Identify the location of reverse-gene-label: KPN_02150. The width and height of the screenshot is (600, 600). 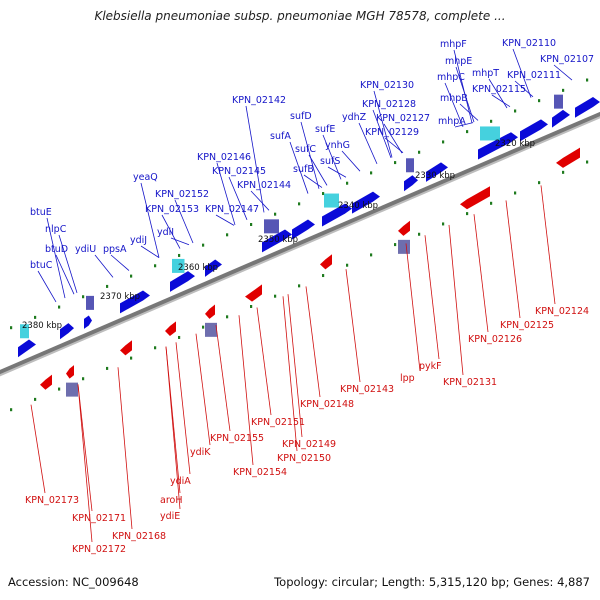
(304, 458).